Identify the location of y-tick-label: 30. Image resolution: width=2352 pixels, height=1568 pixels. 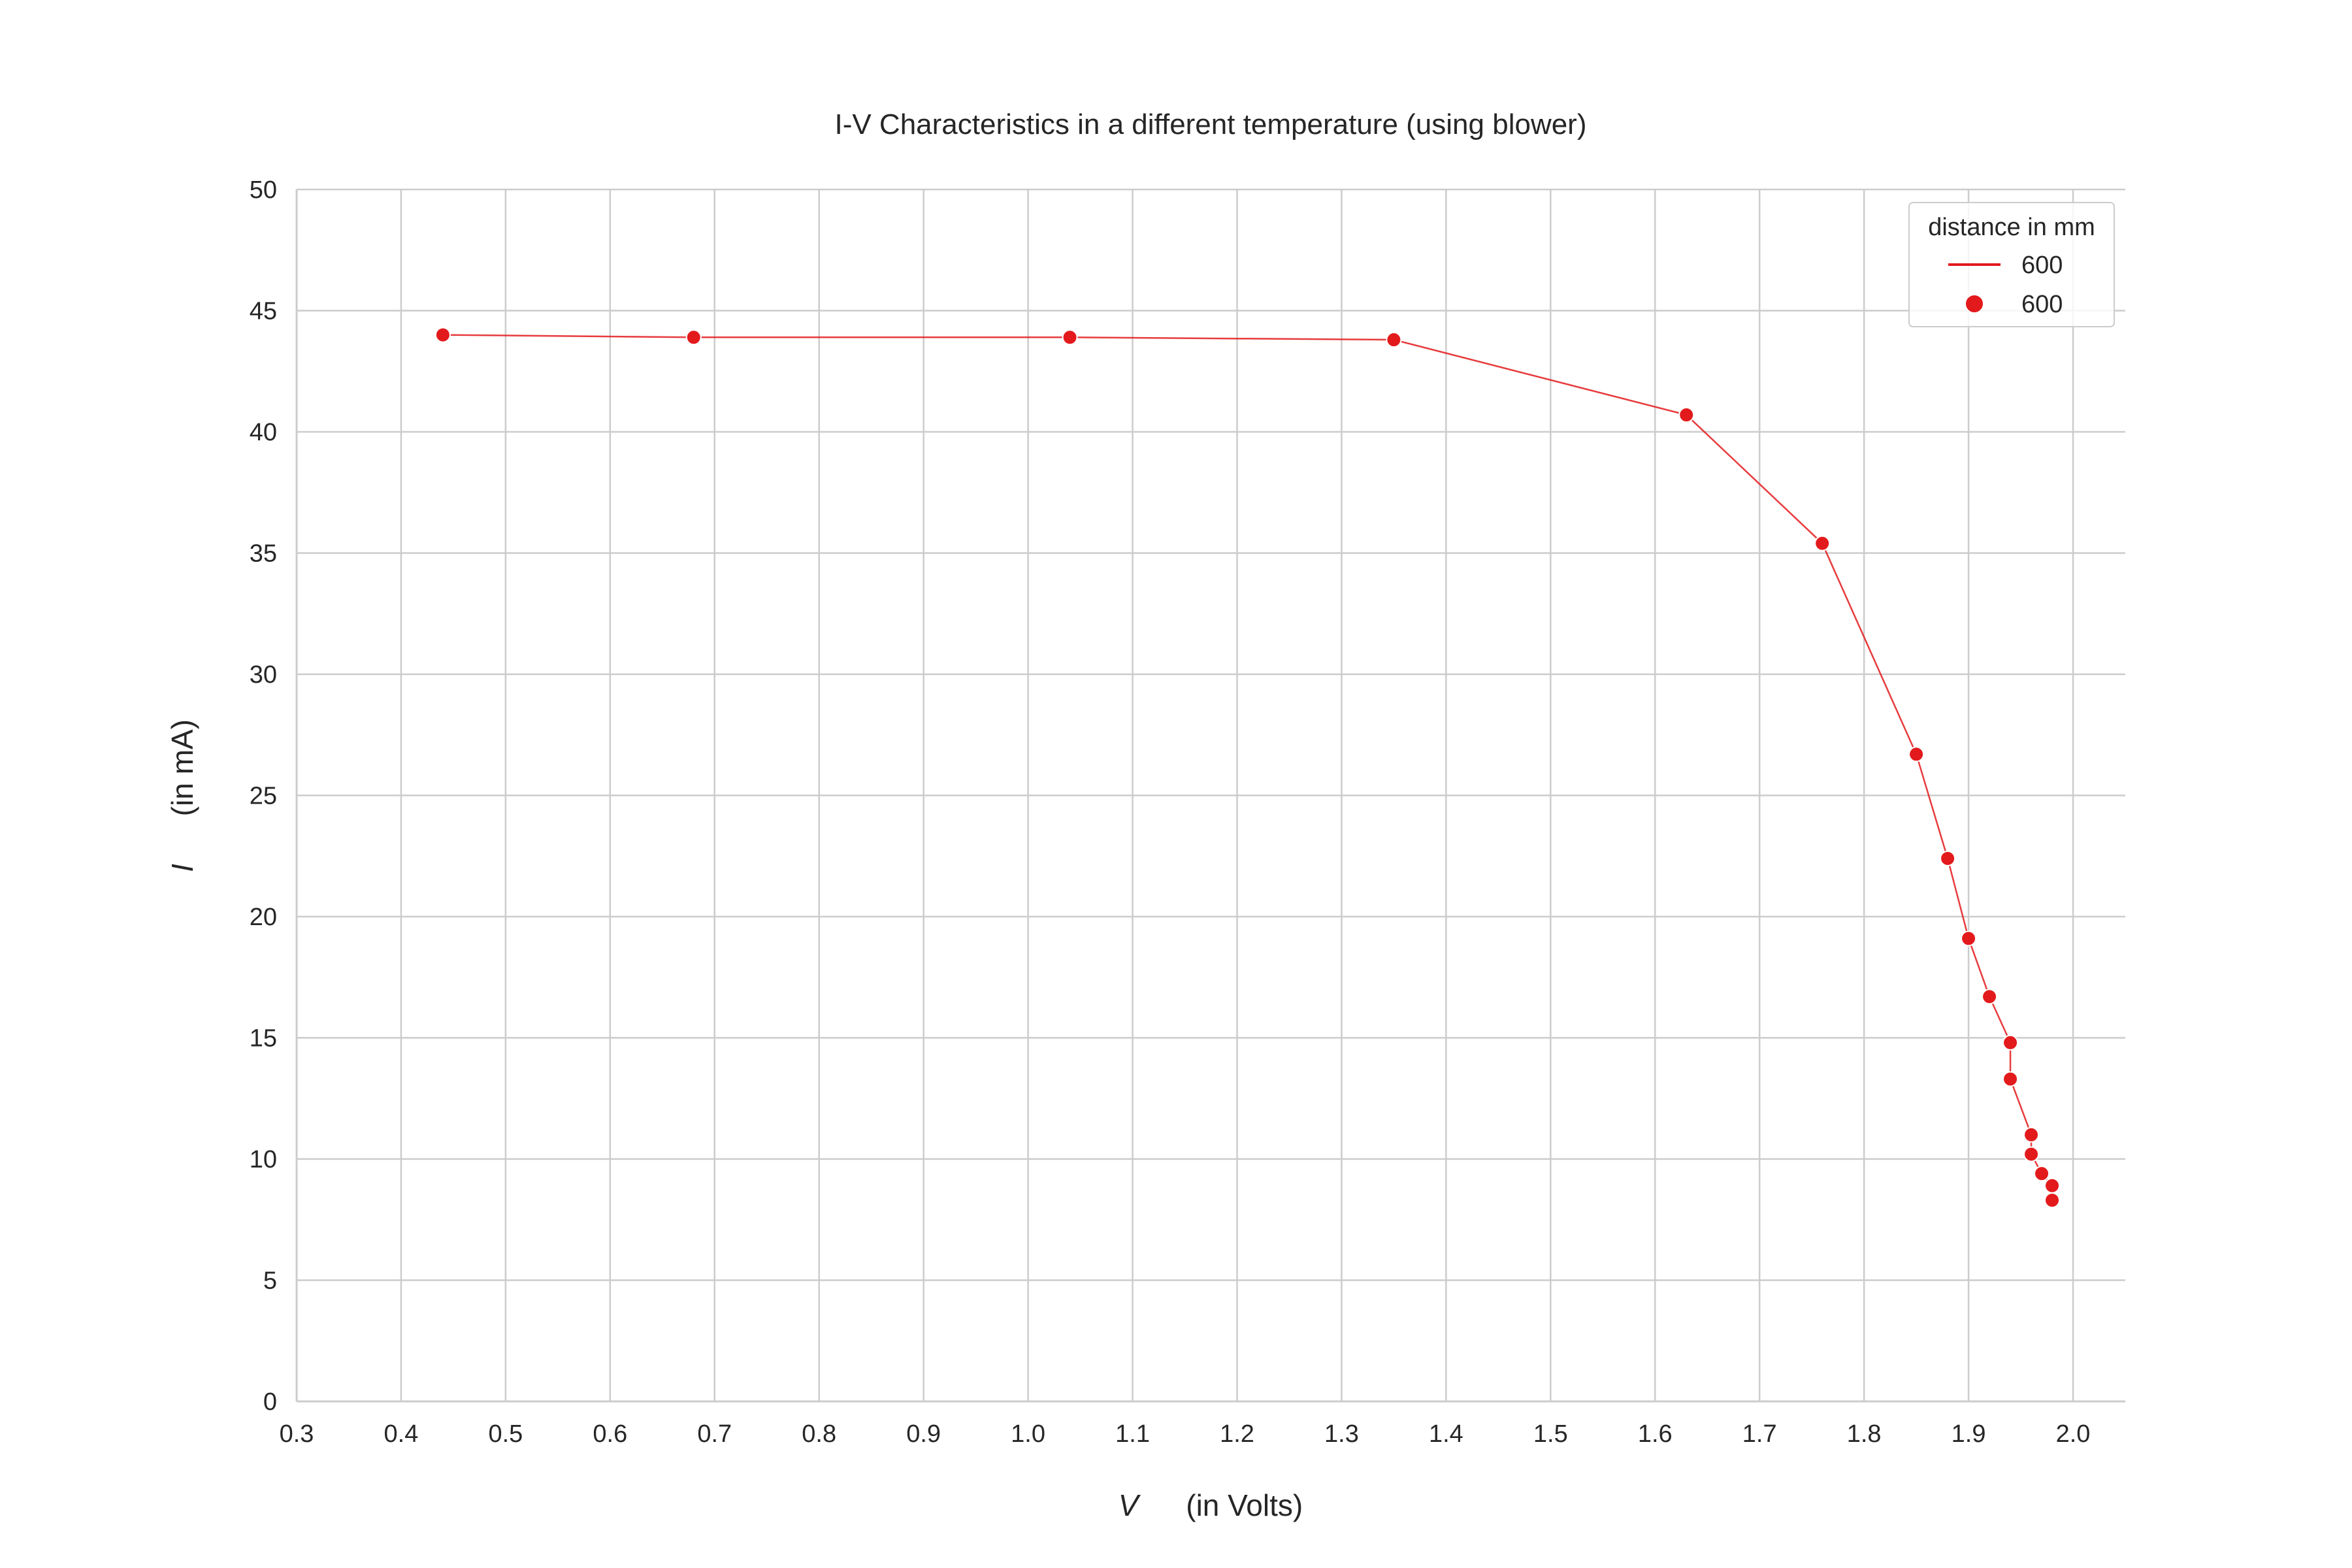
(263, 675).